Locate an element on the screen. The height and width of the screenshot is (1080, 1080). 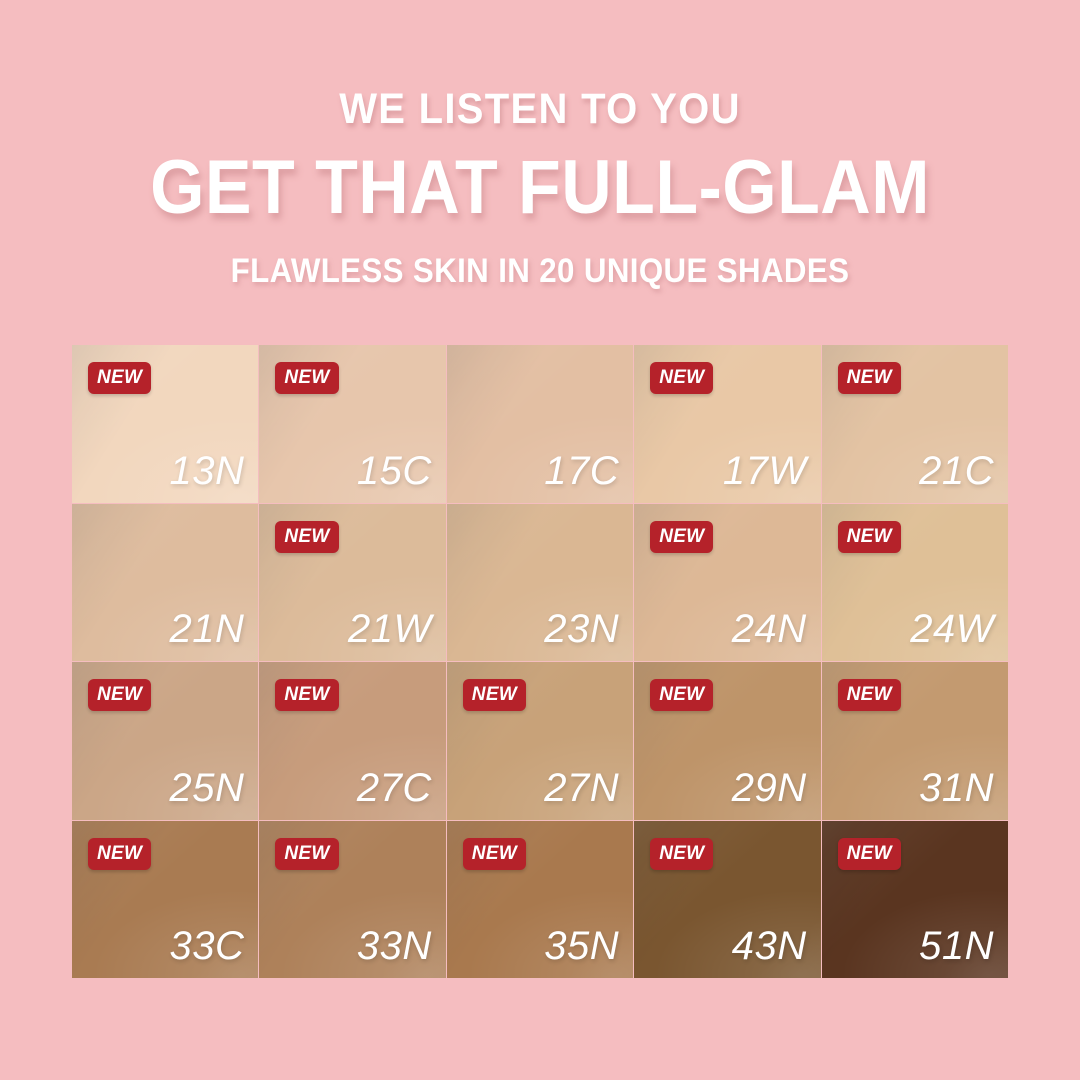
shade-code-label: 33C is located at coordinates (207, 946).